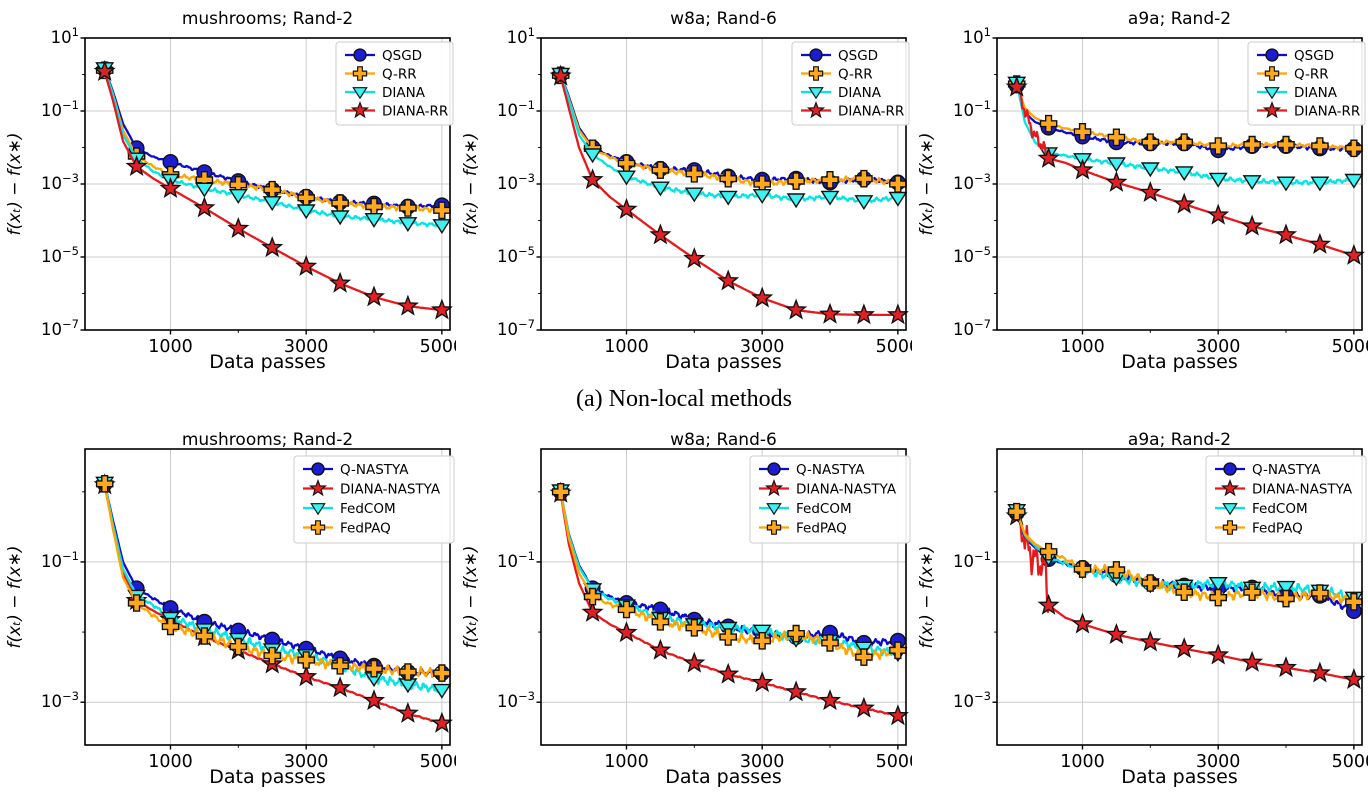 The image size is (1368, 805). I want to click on series-markers-DIANA, so click(729, 139).